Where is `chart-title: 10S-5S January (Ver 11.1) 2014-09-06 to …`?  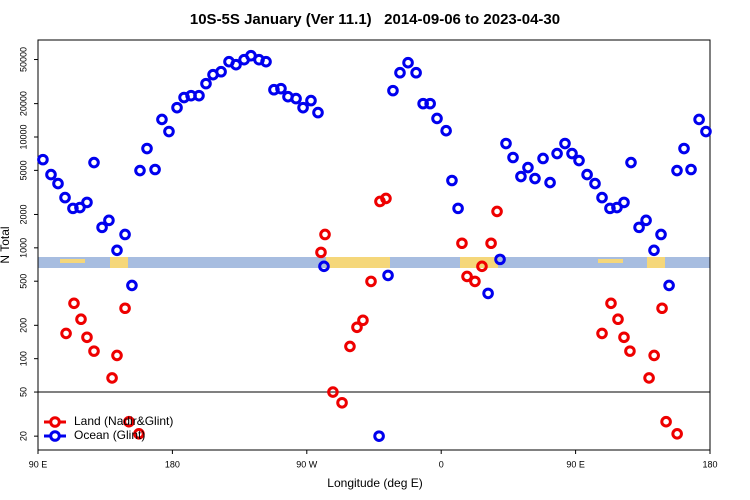 chart-title: 10S-5S January (Ver 11.1) 2014-09-06 to … is located at coordinates (375, 19).